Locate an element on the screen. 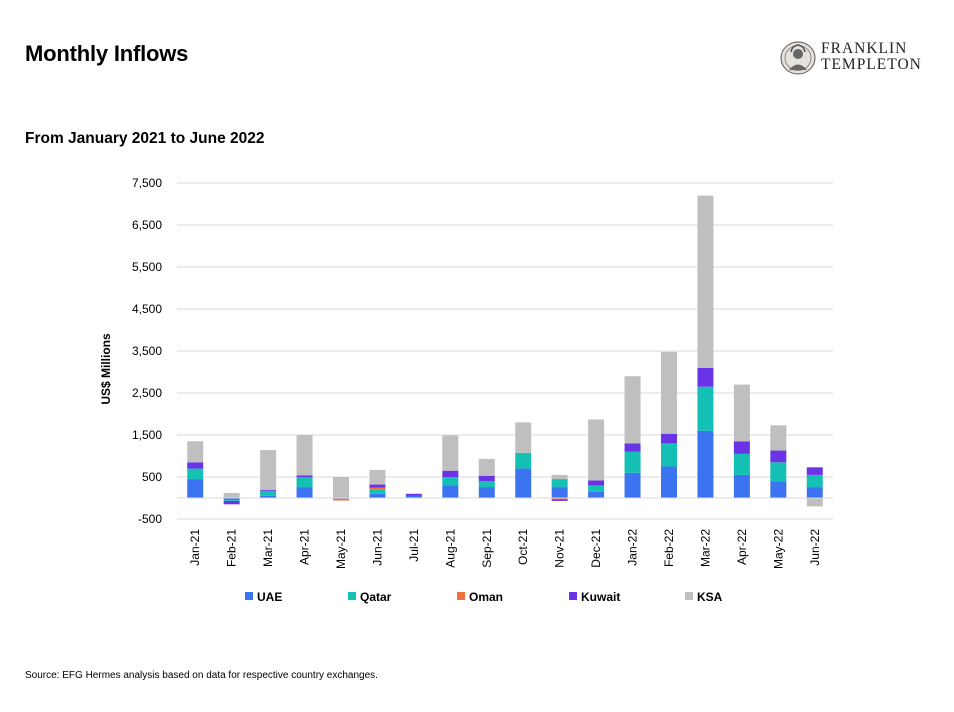  x-tick-label: Jan-22 is located at coordinates (633, 547).